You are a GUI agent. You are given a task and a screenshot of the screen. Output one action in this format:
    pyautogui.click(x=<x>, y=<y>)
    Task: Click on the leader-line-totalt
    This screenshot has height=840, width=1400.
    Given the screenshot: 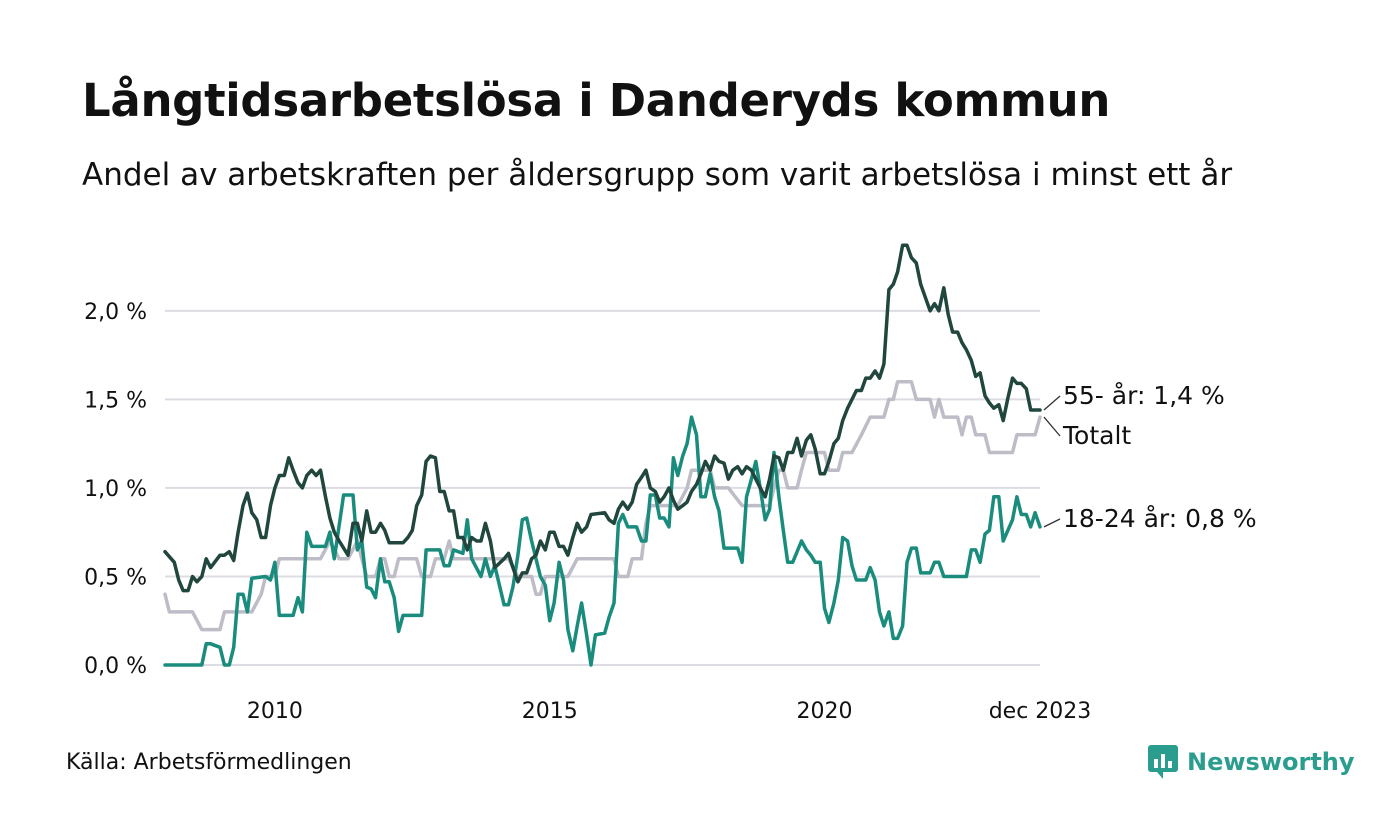 What is the action you would take?
    pyautogui.click(x=1052, y=426)
    